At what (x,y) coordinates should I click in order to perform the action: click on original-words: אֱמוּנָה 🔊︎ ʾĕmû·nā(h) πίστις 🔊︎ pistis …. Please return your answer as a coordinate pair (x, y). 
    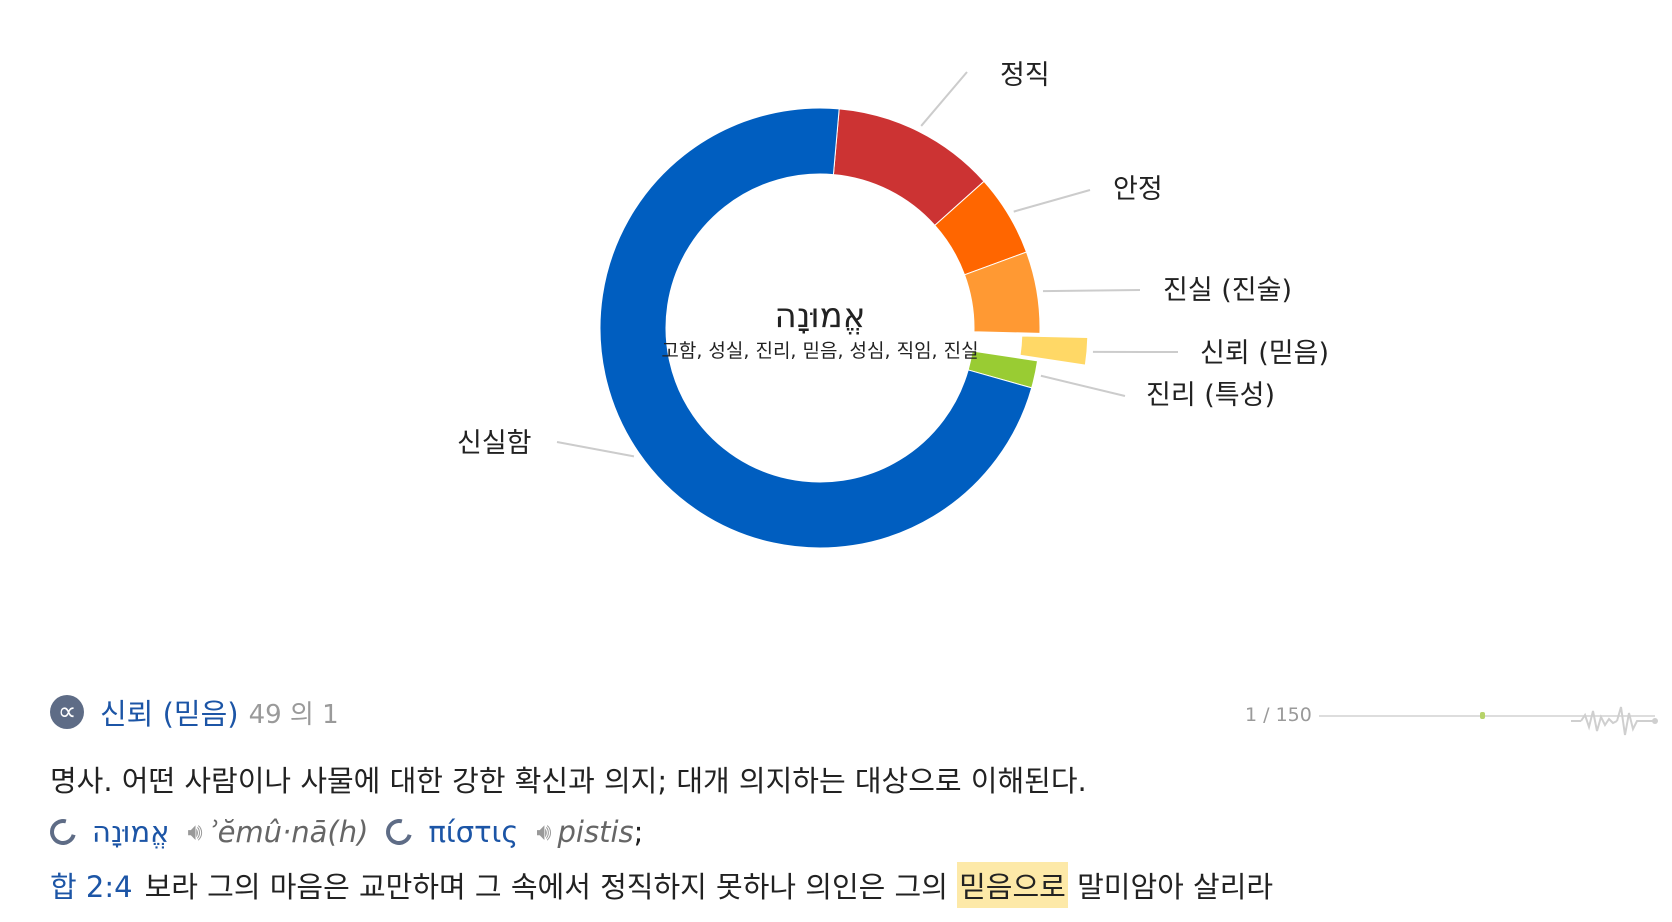
    Looking at the image, I should click on (344, 832).